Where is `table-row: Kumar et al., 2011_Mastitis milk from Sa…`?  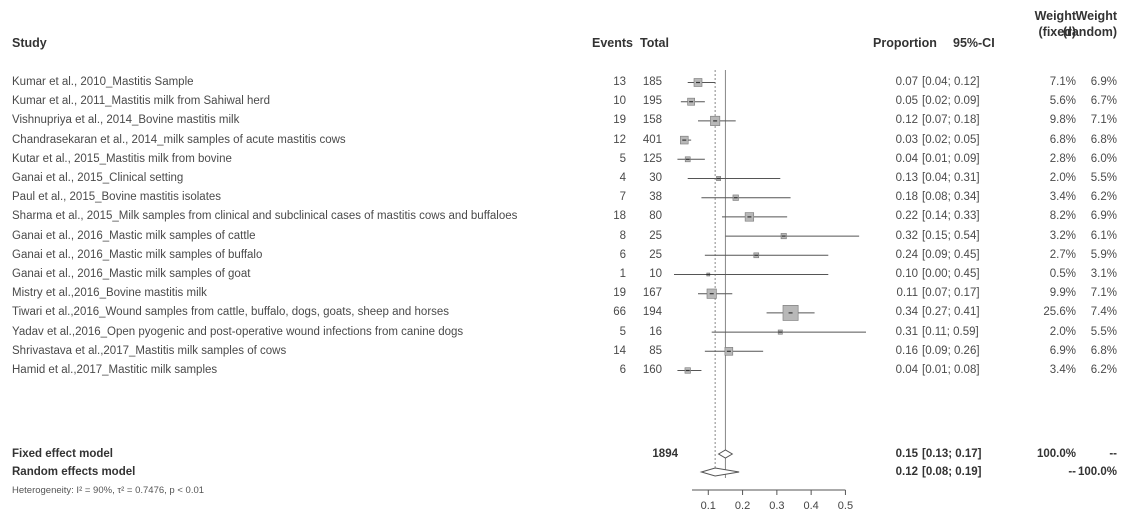 table-row: Kumar et al., 2011_Mastitis milk from Sa… is located at coordinates (561, 101).